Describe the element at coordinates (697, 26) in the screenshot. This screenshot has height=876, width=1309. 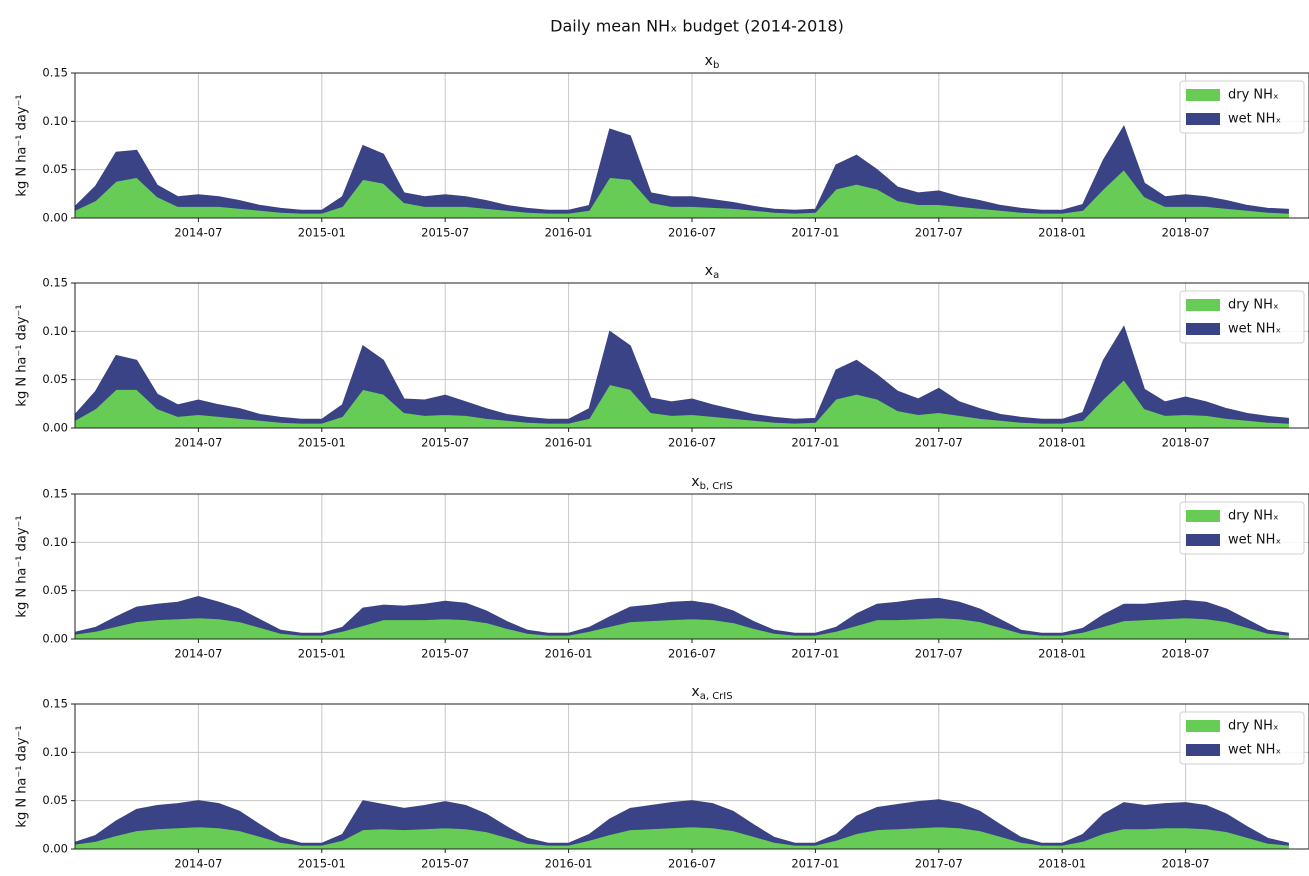
I see `figure-title: Daily mean NHₓ budget (2014-2018)` at that location.